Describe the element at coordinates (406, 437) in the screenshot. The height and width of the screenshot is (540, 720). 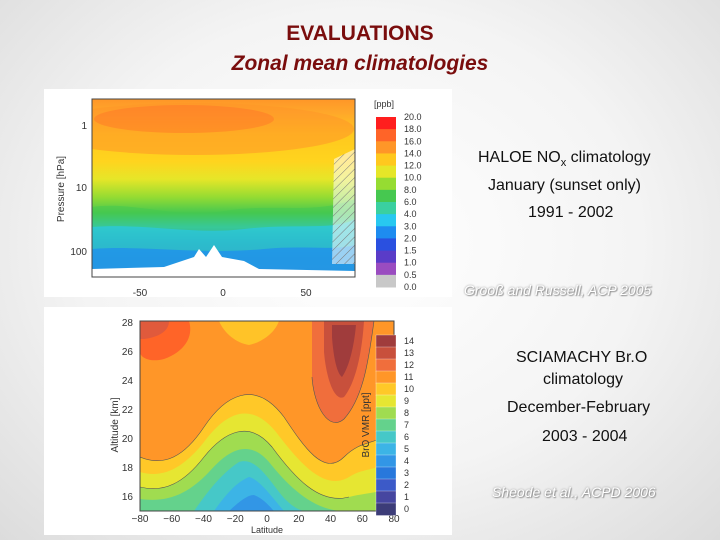
I see `bro-colorbar-label: 6` at that location.